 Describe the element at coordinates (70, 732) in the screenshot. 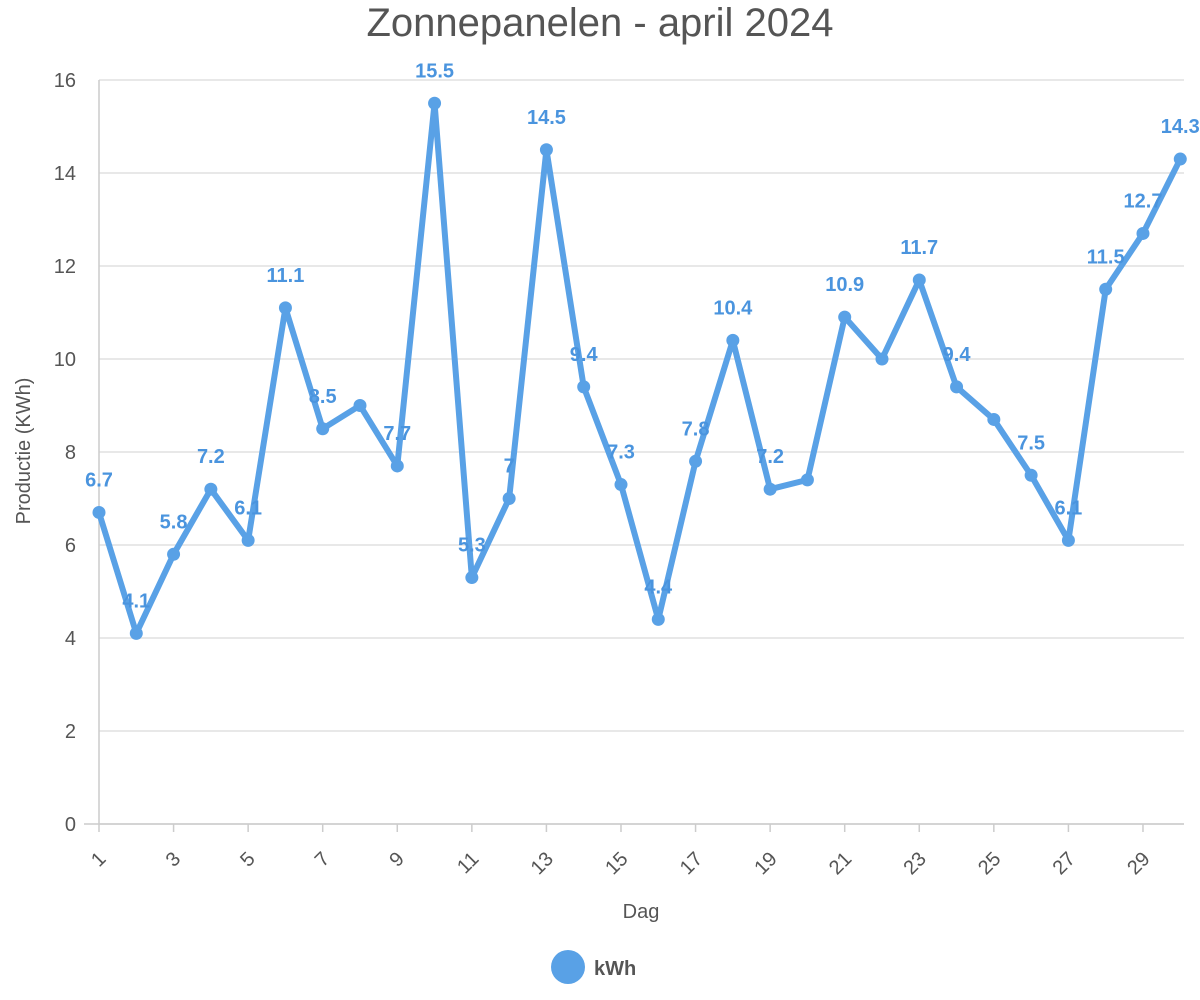

I see `y-tick-label: 2` at that location.